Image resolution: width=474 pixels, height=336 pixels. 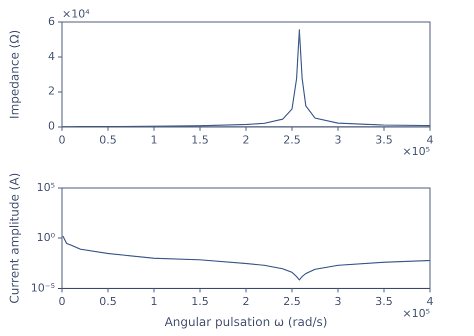 What do you see at coordinates (42, 287) in the screenshot?
I see `y-tick-label: 10⁻⁵` at bounding box center [42, 287].